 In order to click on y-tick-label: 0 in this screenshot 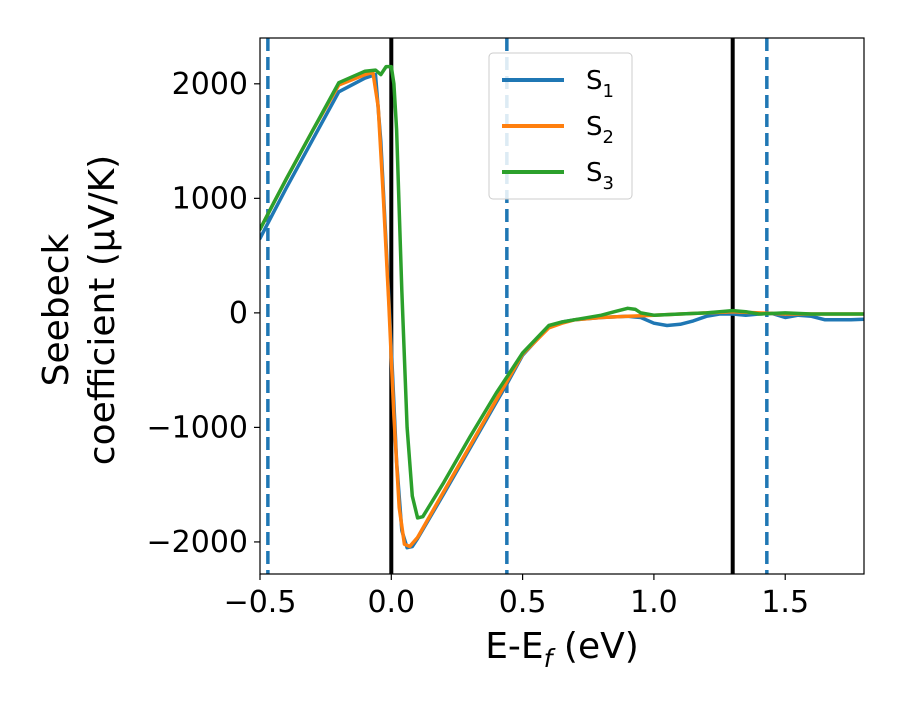, I will do `click(238, 313)`.